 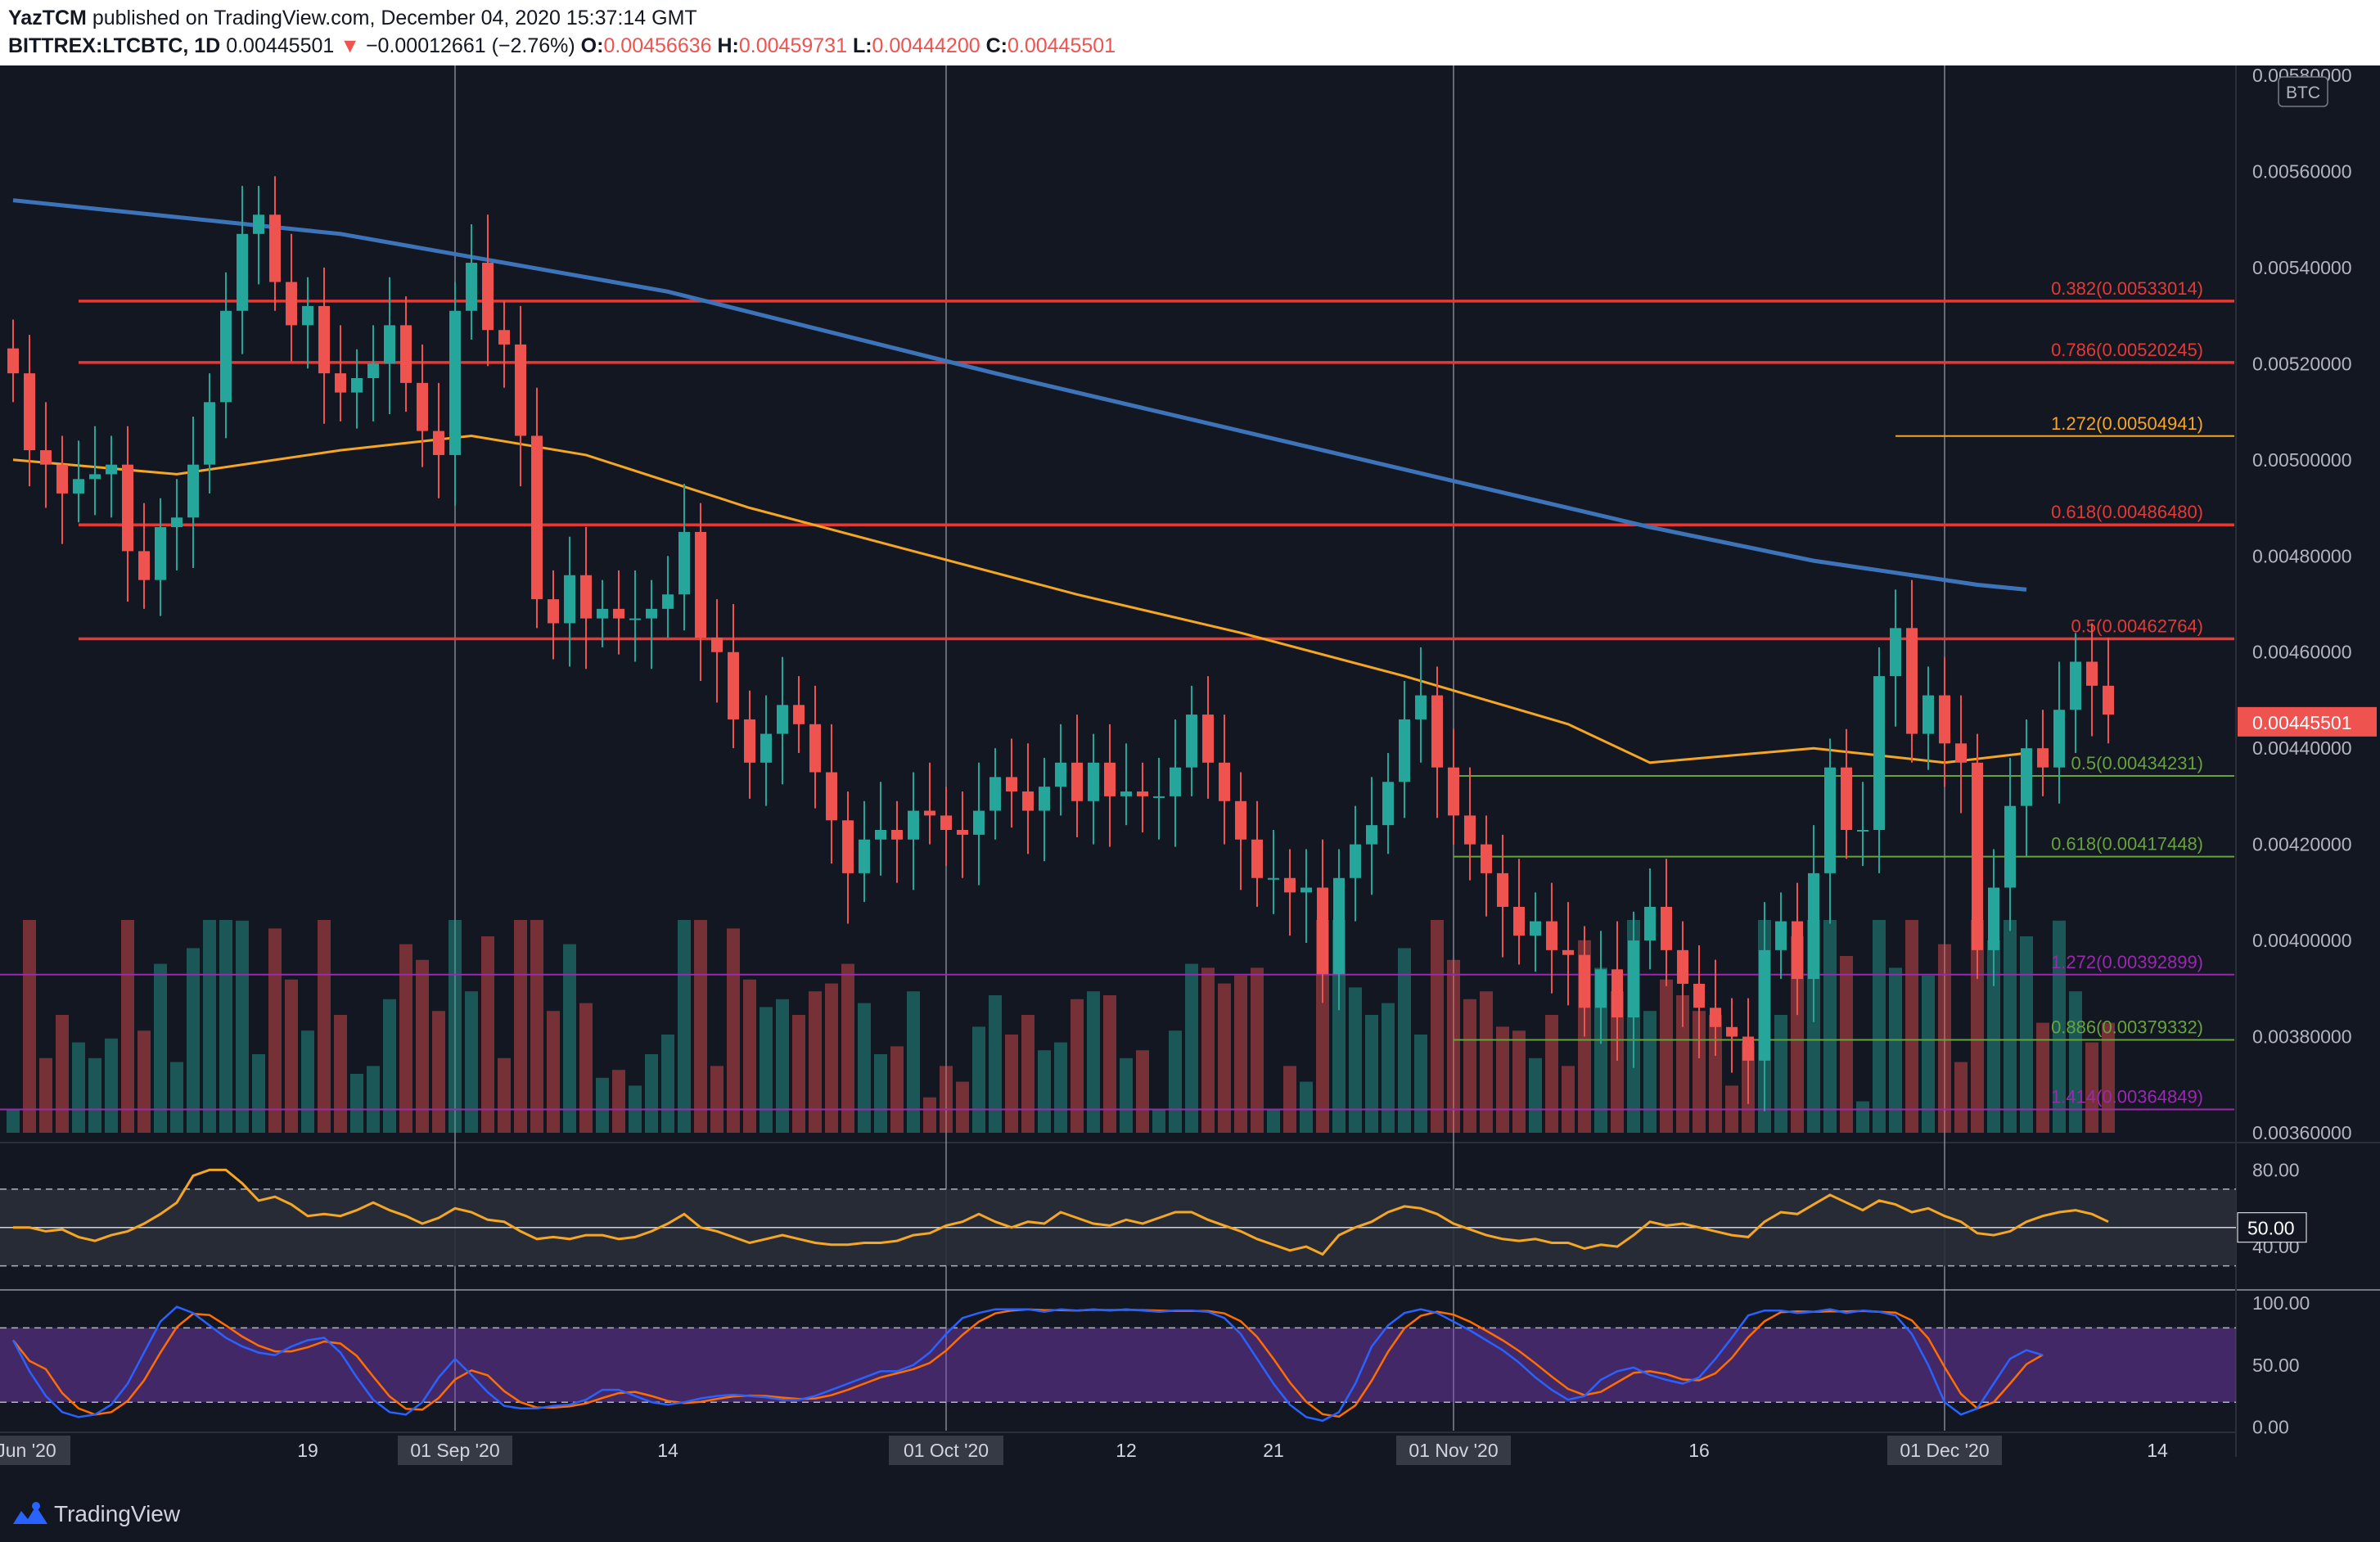 What do you see at coordinates (1027, 1364) in the screenshot?
I see `stoch-k-line` at bounding box center [1027, 1364].